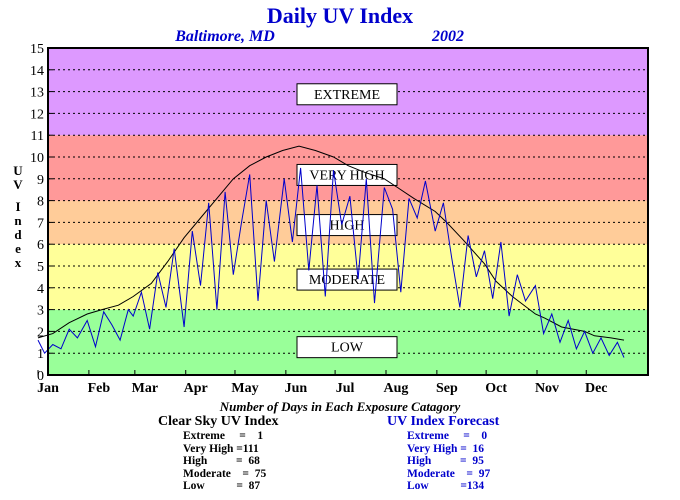  I want to click on x-tick-label: Jun, so click(296, 388).